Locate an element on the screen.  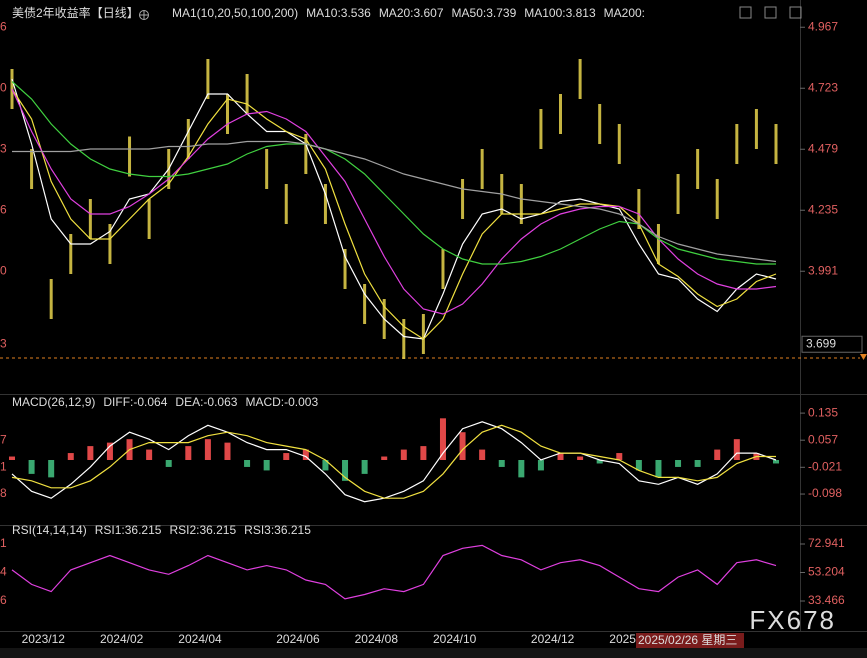
legend-entry: MA50:3.739 is located at coordinates (484, 13).